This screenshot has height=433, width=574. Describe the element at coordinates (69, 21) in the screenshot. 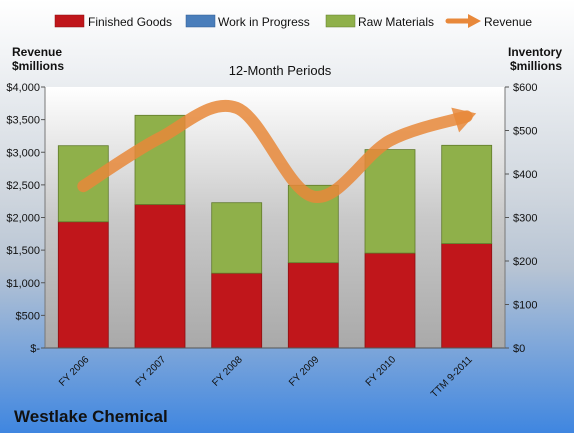

I see `legend-swatch-finished-goods` at that location.